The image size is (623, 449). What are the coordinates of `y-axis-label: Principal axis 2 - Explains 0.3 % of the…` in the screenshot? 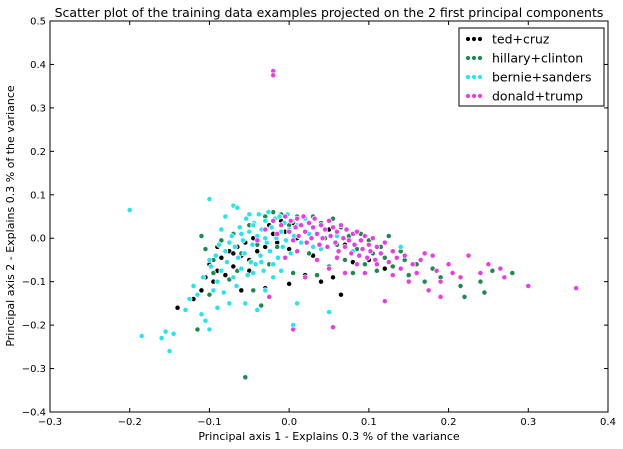 It's located at (10, 216).